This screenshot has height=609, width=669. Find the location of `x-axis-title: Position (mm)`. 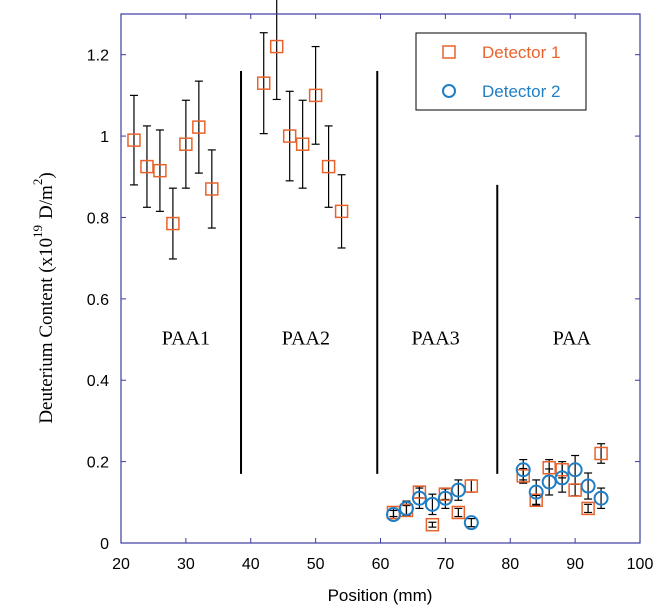

x-axis-title: Position (mm) is located at coordinates (380, 595).